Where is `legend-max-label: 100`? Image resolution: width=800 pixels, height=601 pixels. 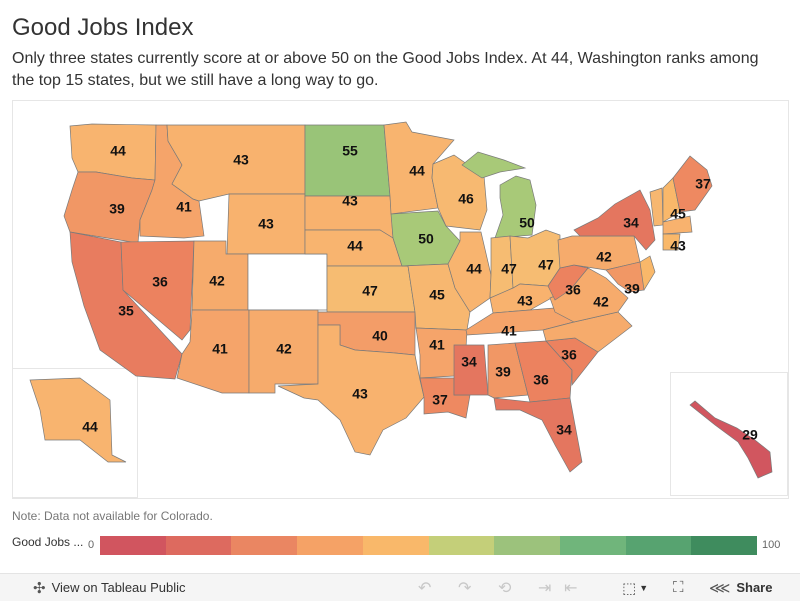
legend-max-label: 100 is located at coordinates (771, 545).